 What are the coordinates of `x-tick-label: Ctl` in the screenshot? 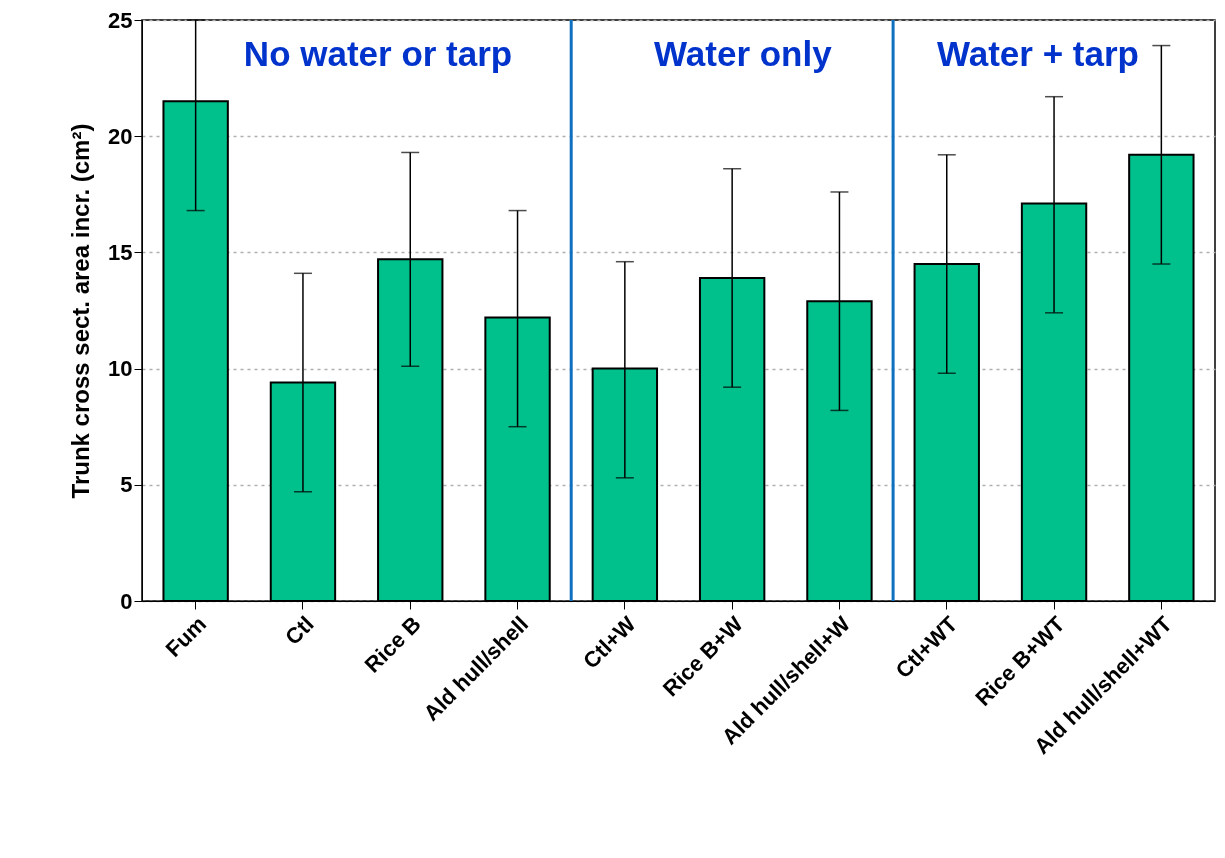 It's located at (299, 630).